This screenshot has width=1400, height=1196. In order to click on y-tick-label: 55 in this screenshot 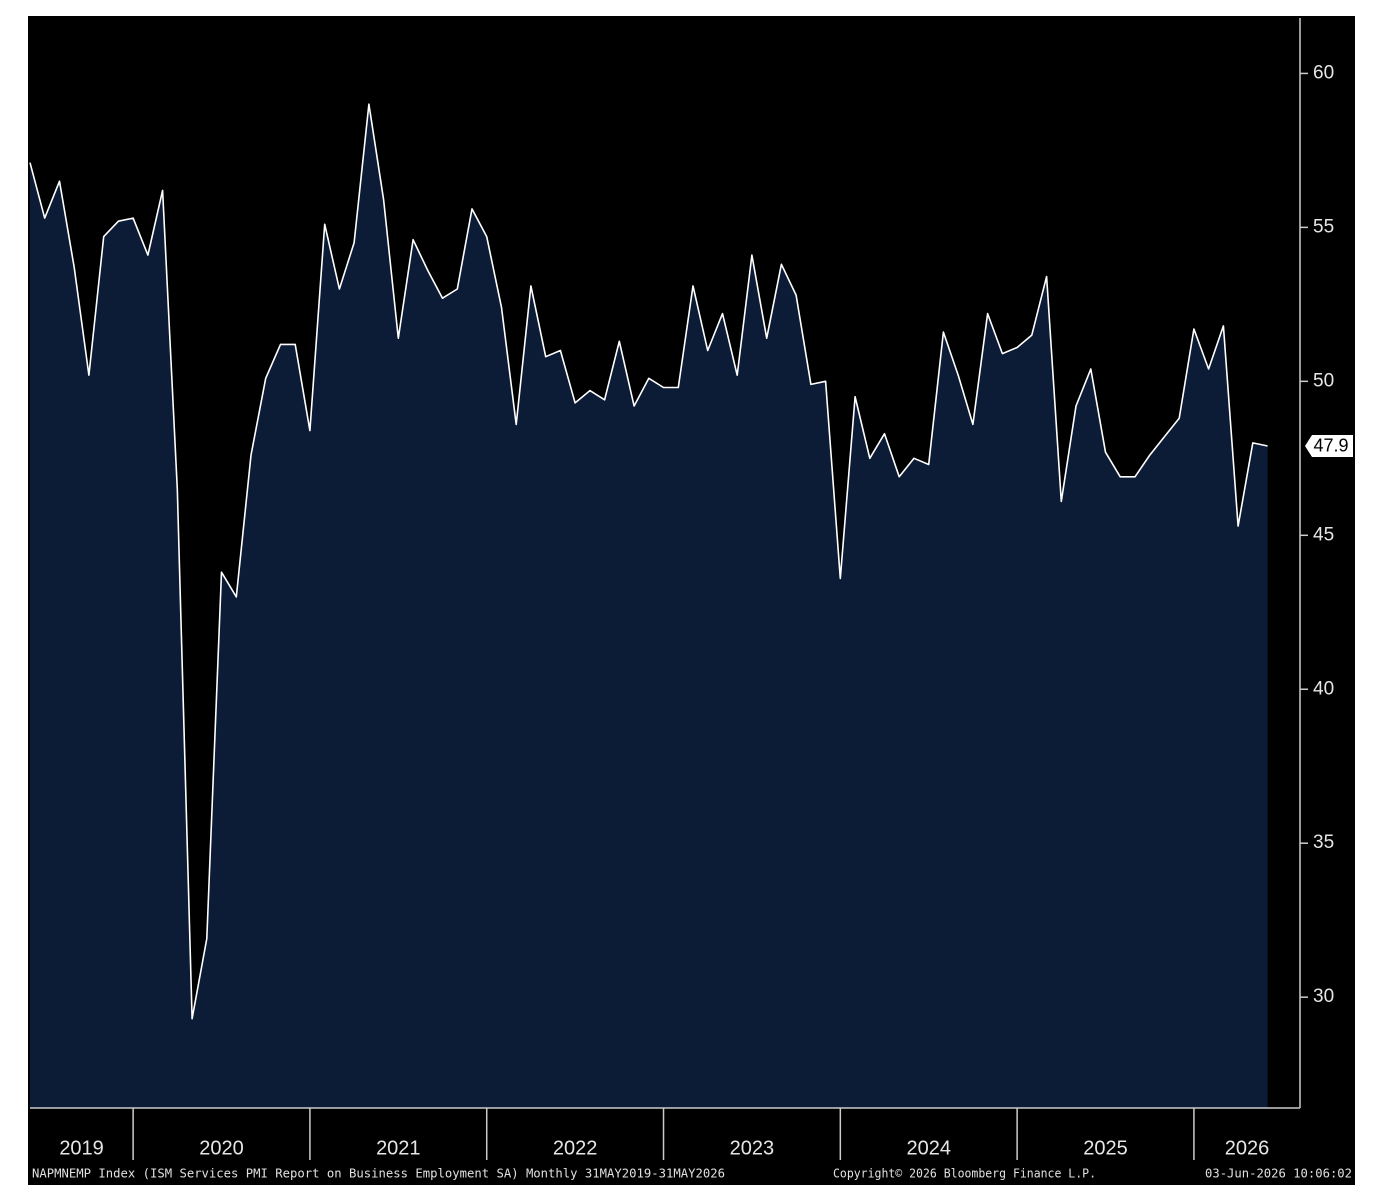, I will do `click(1323, 226)`.